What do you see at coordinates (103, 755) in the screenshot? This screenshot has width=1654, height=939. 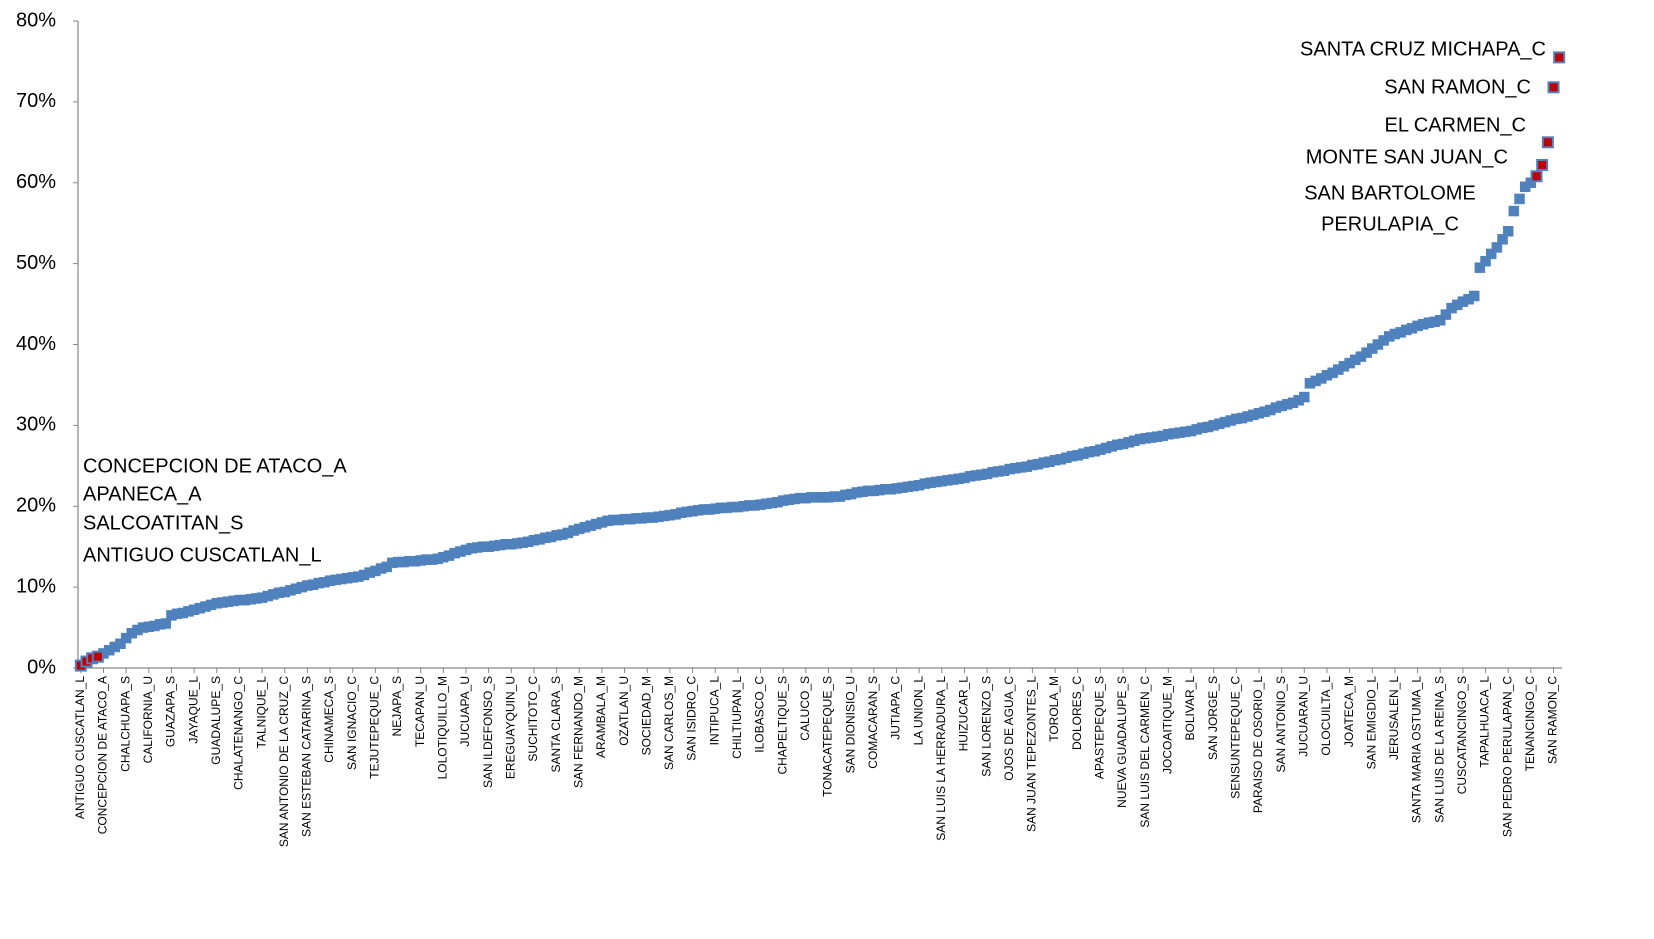 I see `x-tick-label: CONCEPCION DE ATACO_A` at bounding box center [103, 755].